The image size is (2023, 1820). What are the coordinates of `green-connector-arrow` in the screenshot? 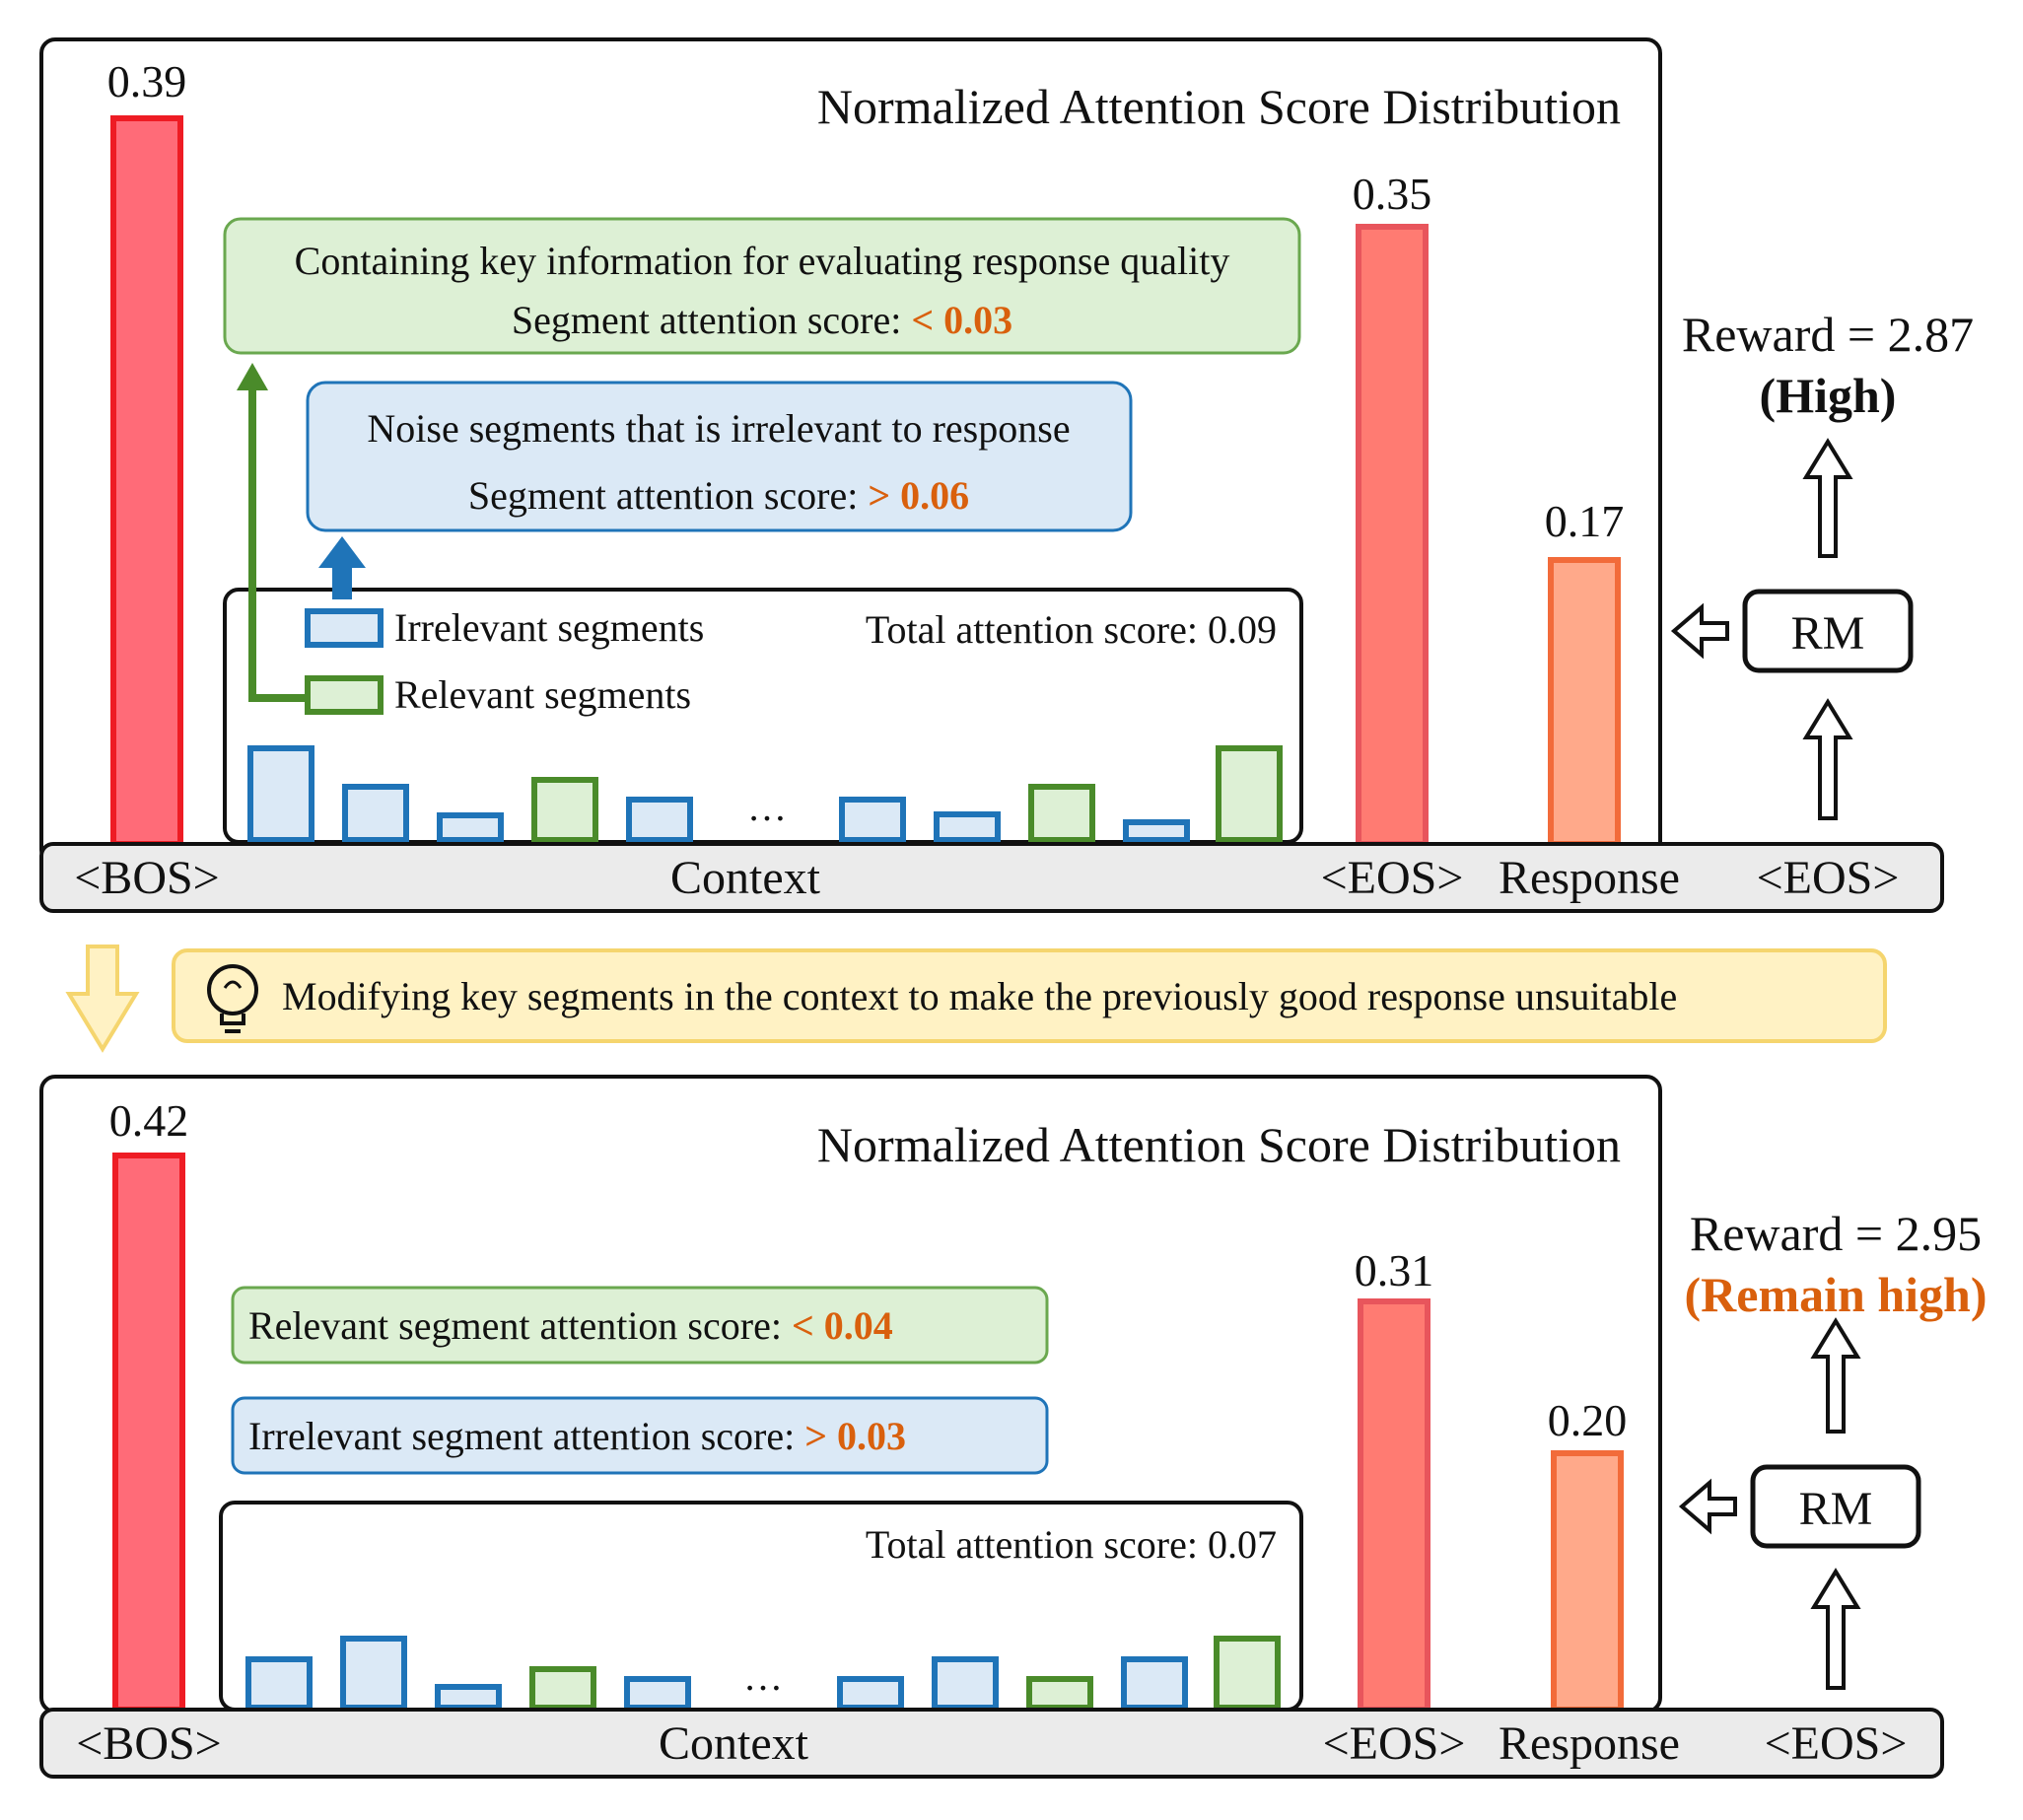 It's located at (273, 532).